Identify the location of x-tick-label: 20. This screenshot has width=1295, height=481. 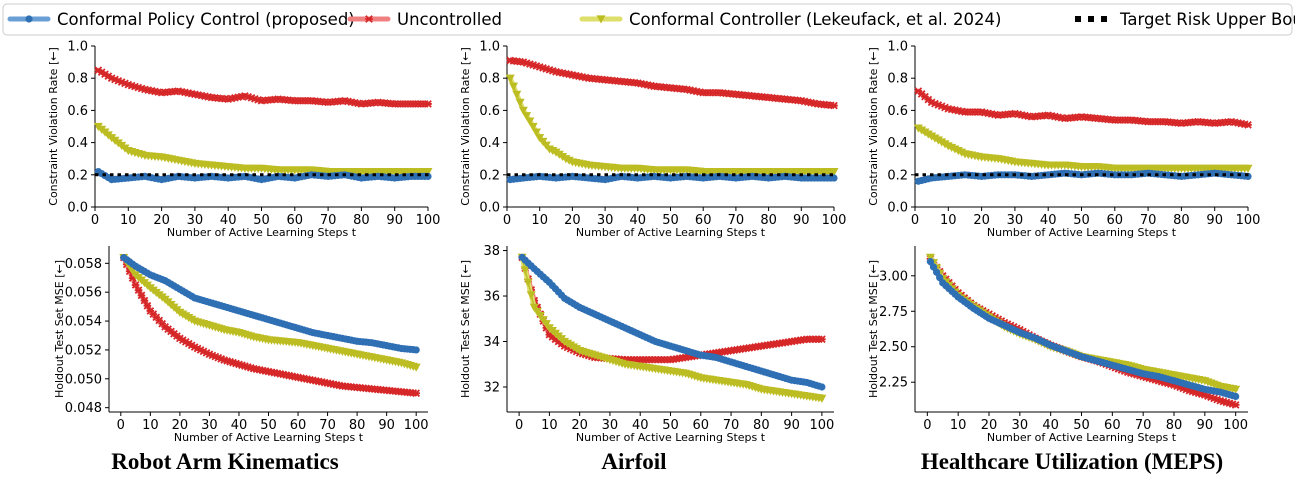
(579, 425).